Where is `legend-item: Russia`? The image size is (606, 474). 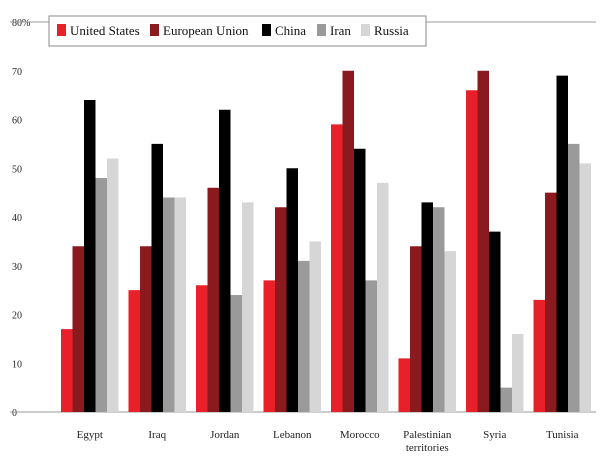
legend-item: Russia is located at coordinates (385, 30).